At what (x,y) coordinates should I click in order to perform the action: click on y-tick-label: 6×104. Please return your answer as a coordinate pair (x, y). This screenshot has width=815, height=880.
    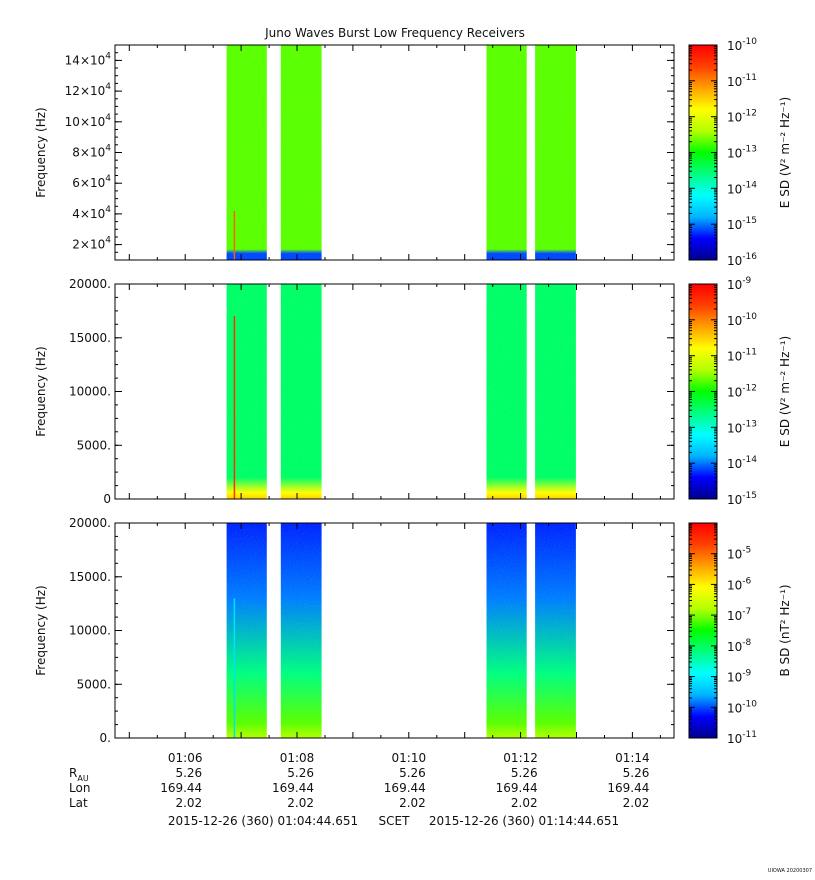
    Looking at the image, I should click on (91, 182).